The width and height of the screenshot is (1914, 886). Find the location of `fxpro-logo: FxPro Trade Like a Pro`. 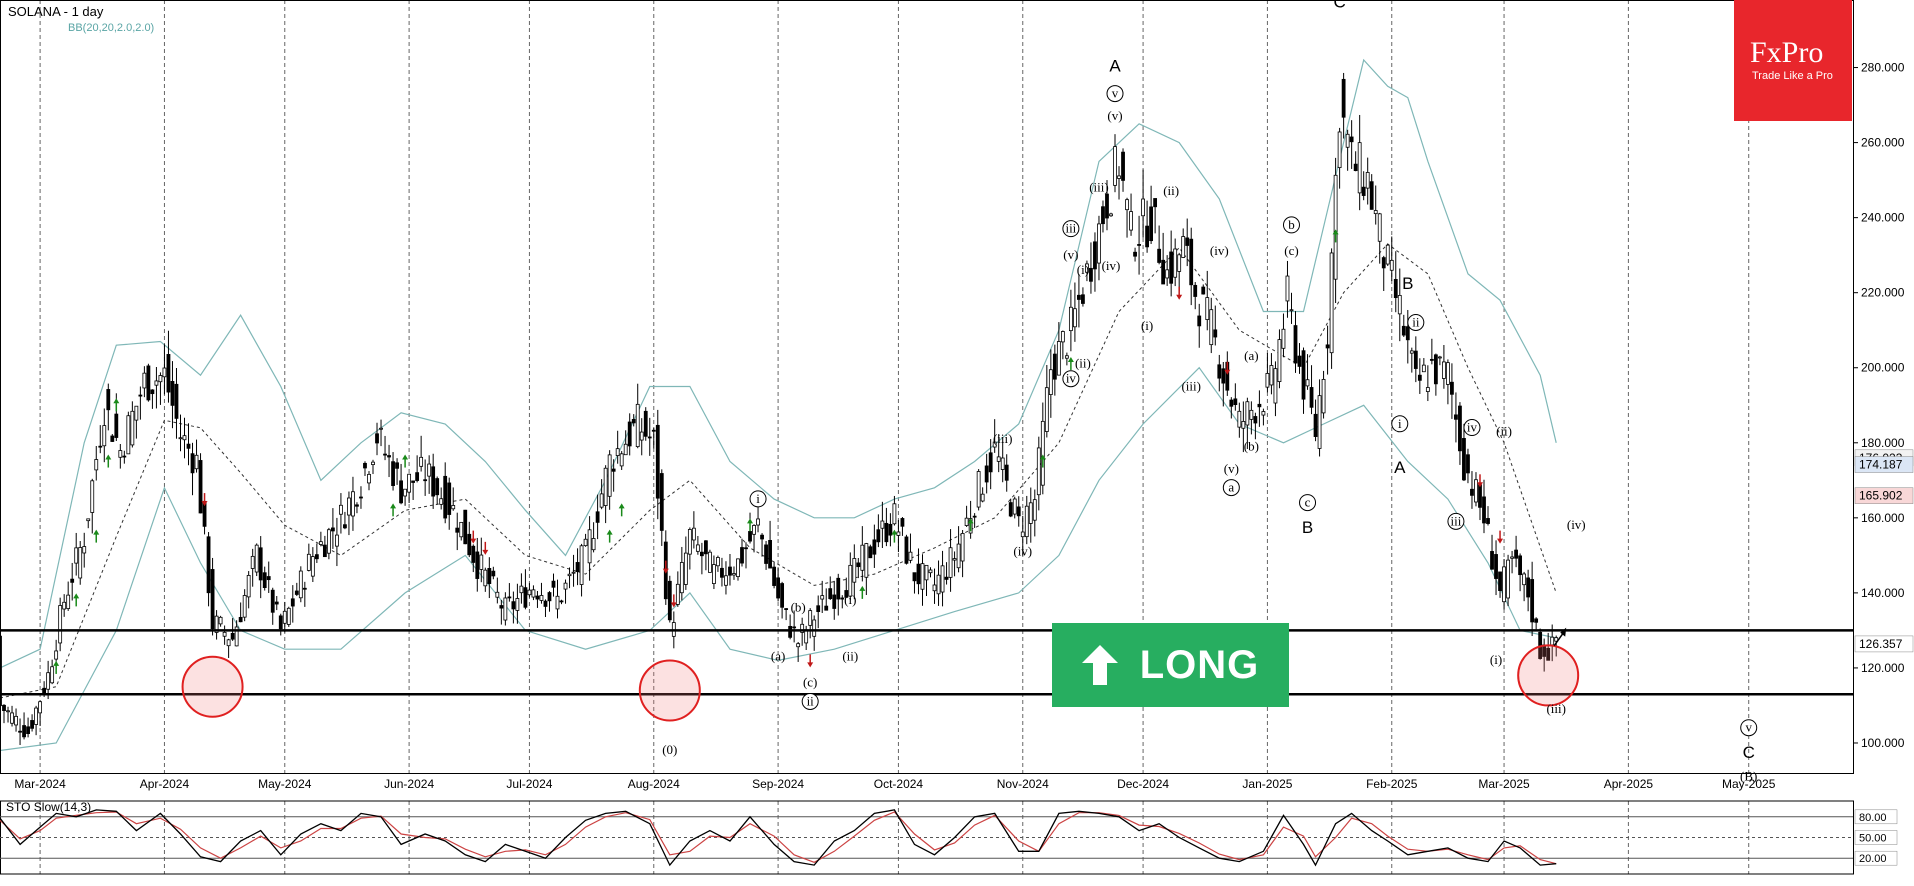

fxpro-logo: FxPro Trade Like a Pro is located at coordinates (1793, 60).